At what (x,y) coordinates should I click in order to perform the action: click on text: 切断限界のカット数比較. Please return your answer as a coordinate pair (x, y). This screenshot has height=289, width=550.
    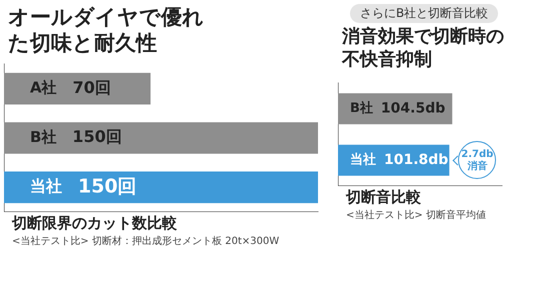
    Looking at the image, I should click on (95, 223).